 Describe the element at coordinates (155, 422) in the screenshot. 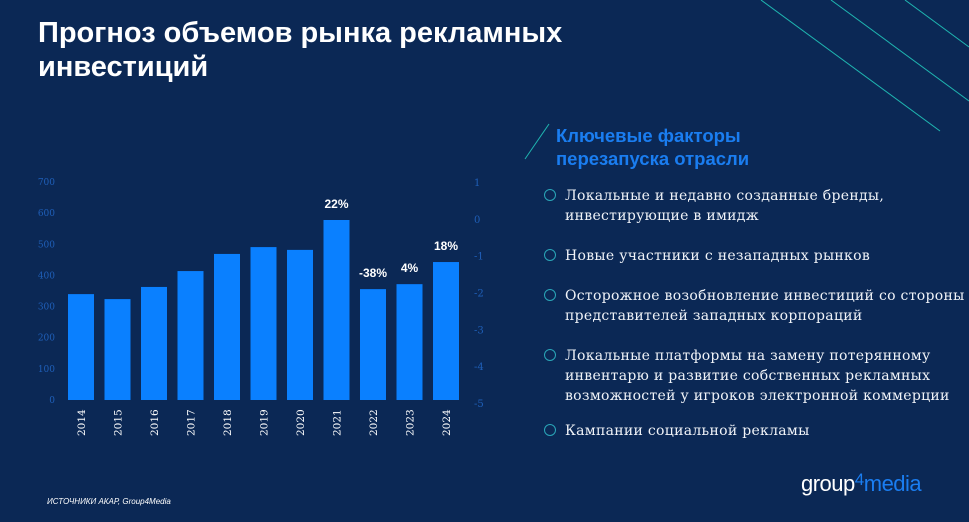

I see `x-tick-label: 2016` at that location.